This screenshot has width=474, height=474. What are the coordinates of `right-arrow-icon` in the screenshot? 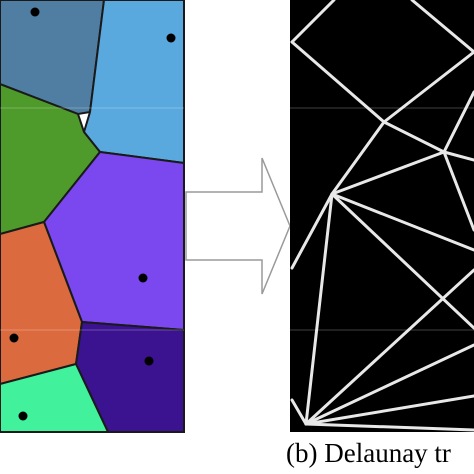 It's located at (238, 226).